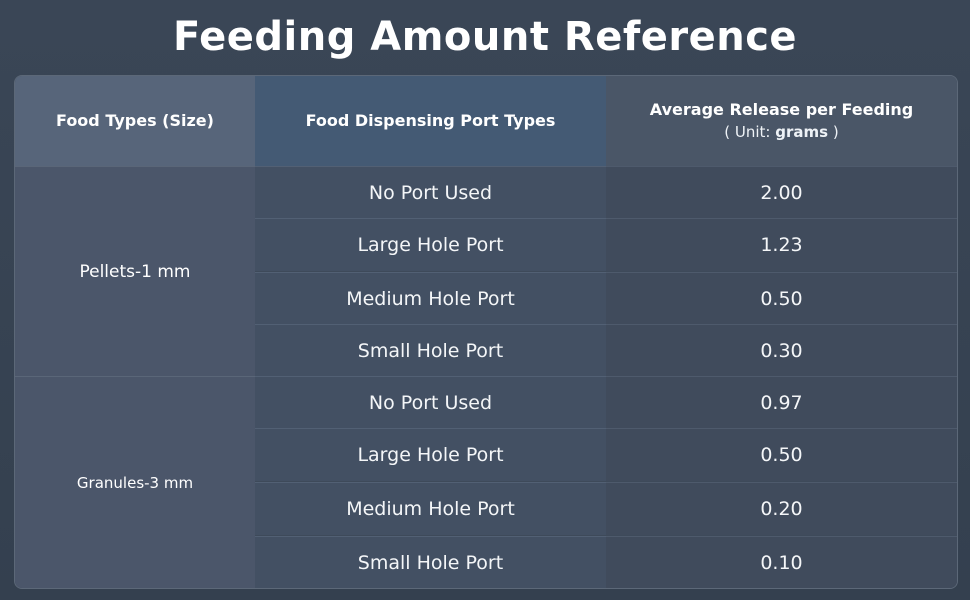 This screenshot has height=600, width=970. I want to click on table-row-amount: 1.23, so click(781, 244).